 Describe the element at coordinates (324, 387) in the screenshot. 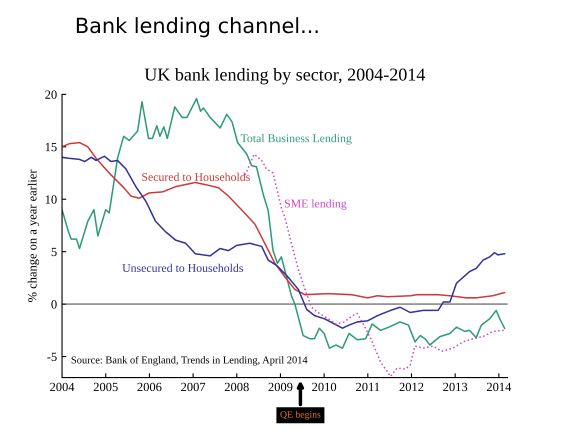

I see `x-tick-label: 2010` at that location.